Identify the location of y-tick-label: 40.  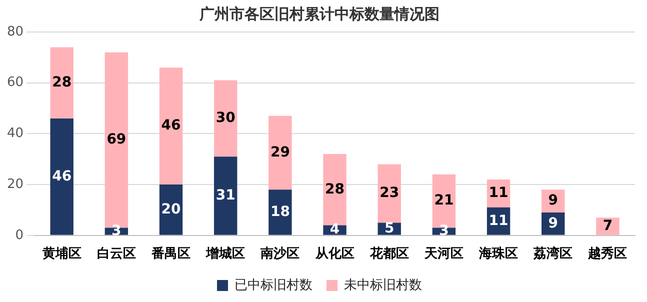
(15, 134).